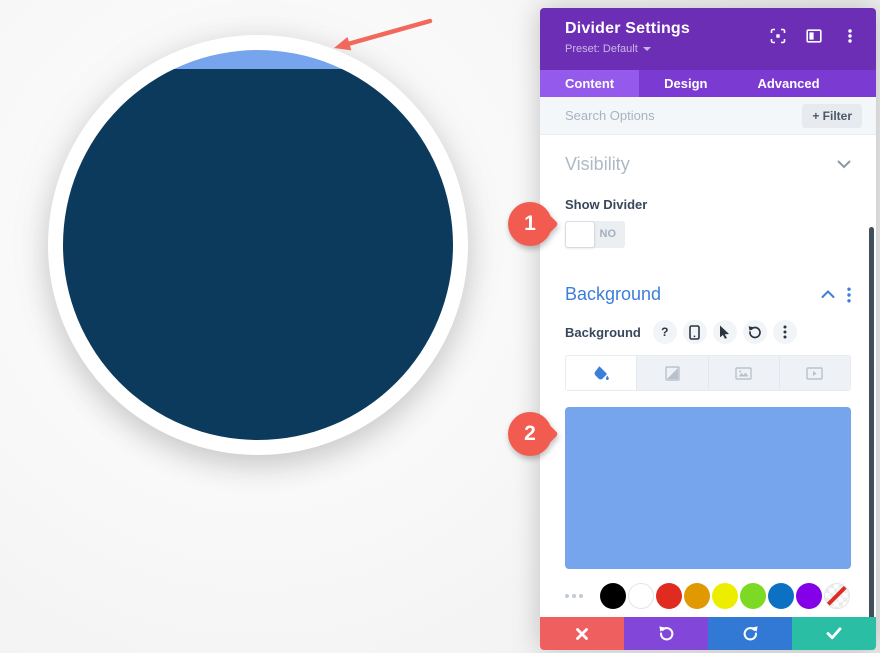  I want to click on palette-swatch-purple, so click(809, 596).